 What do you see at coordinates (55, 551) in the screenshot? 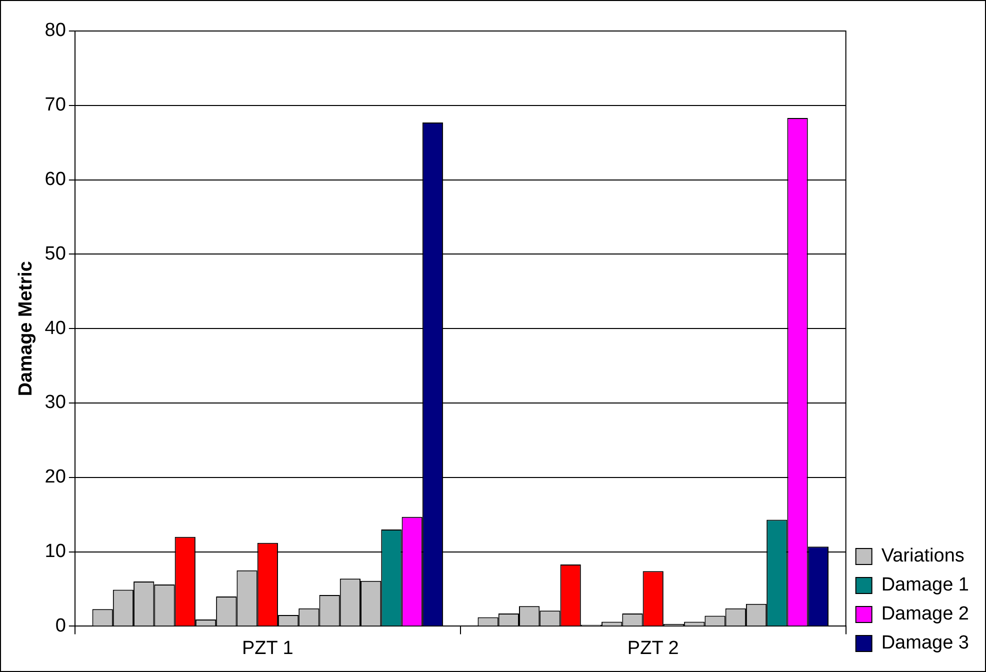
I see `y-tick-label: 10` at bounding box center [55, 551].